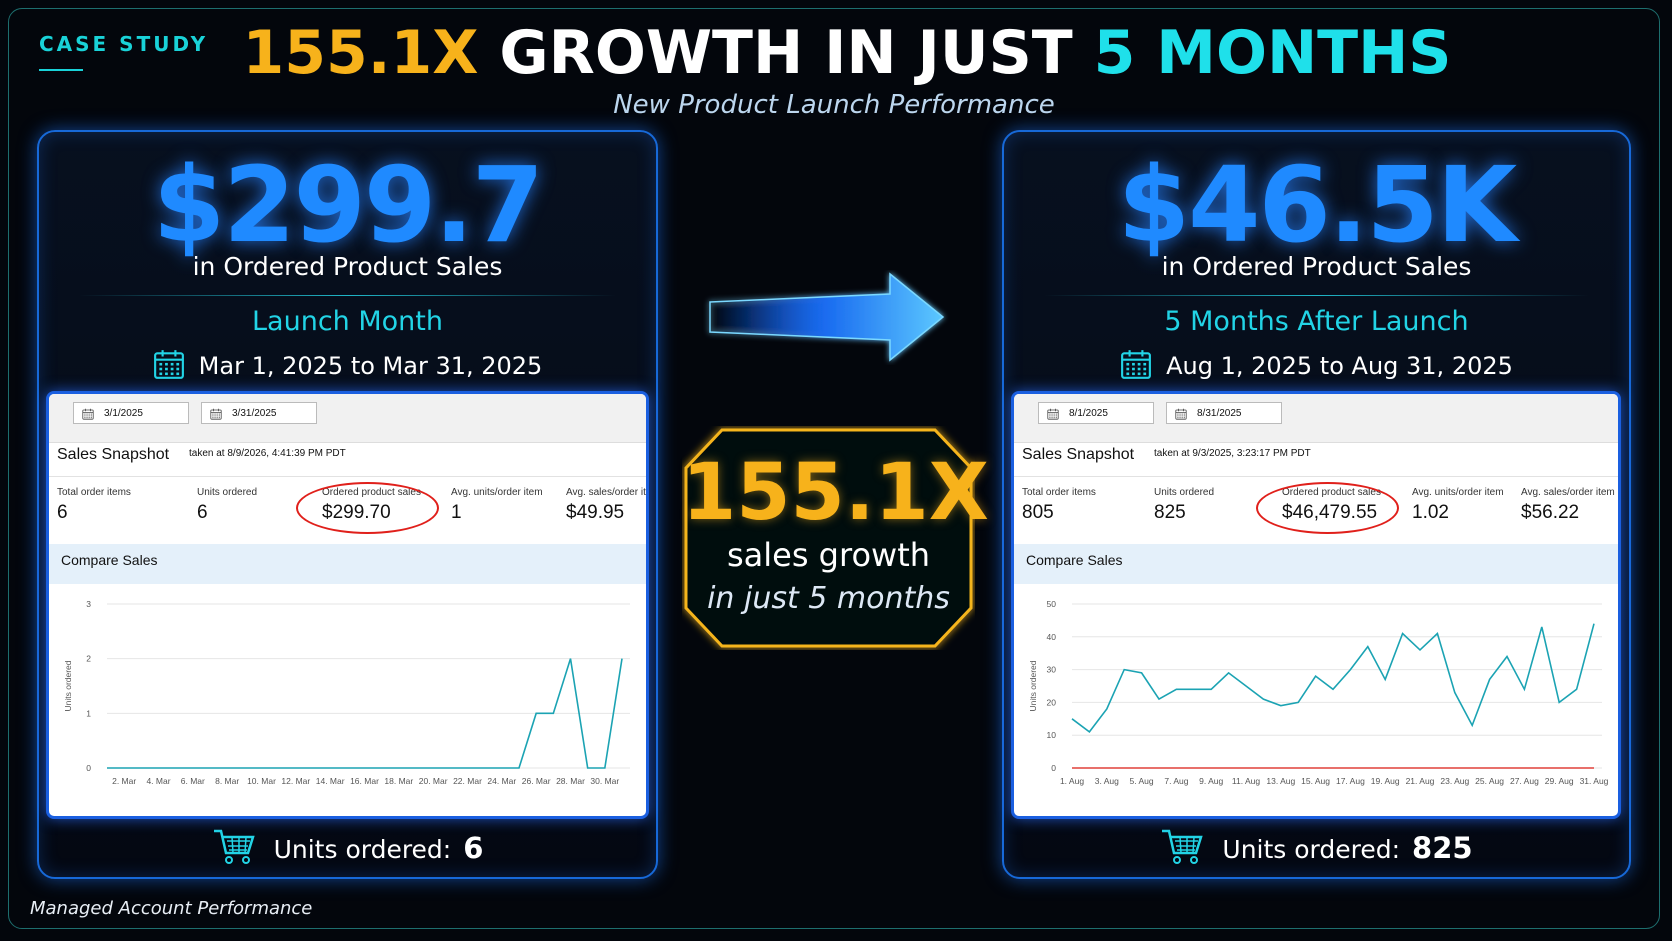 The width and height of the screenshot is (1672, 941). What do you see at coordinates (1385, 781) in the screenshot?
I see `x-tick-label: 19. Aug` at bounding box center [1385, 781].